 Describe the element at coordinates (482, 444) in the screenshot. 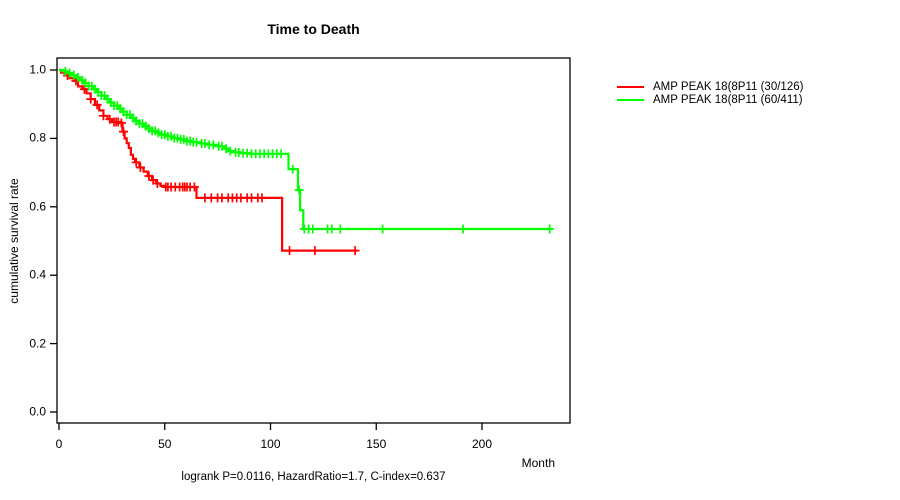

I see `x-tick-label: 200` at that location.